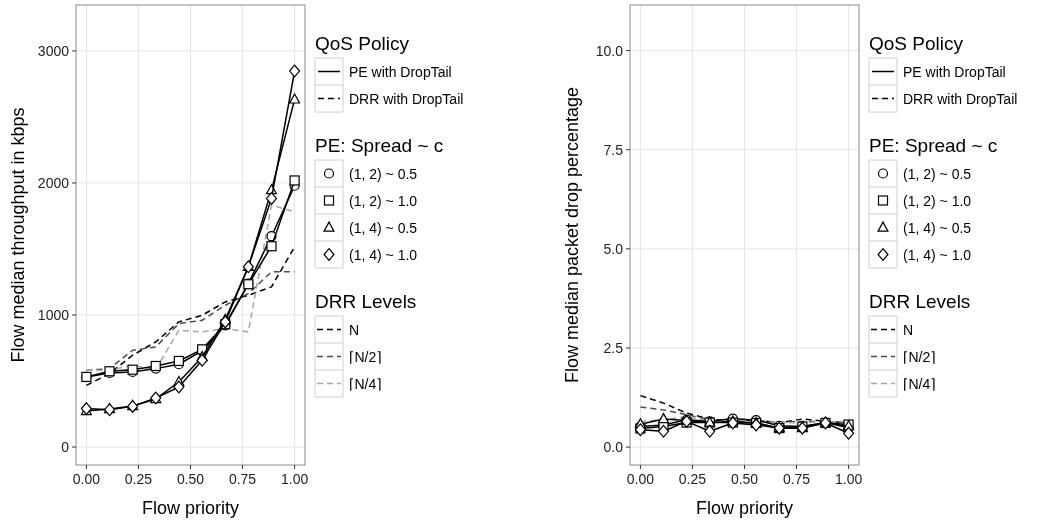 This screenshot has height=524, width=1058. What do you see at coordinates (613, 149) in the screenshot?
I see `y-tick-label: 7.5` at bounding box center [613, 149].